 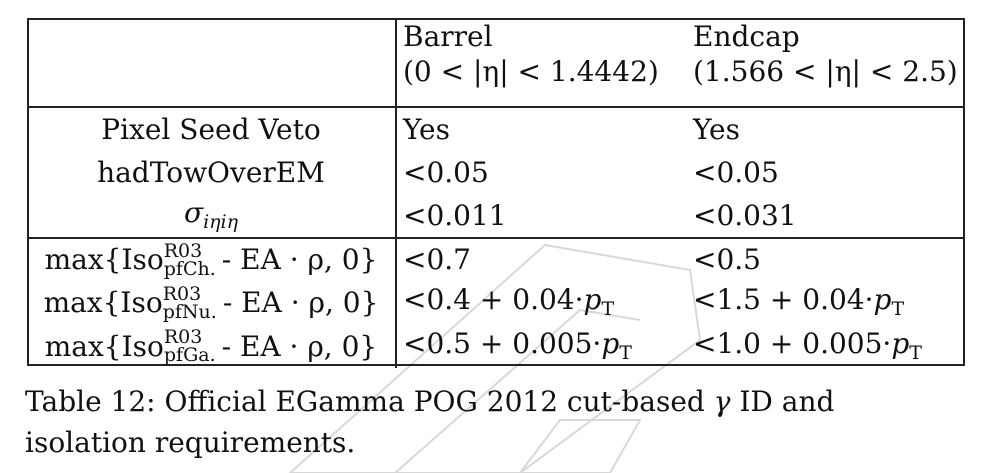 I want to click on header-barrel: Barrel (0 < |η| < 1.4442), so click(x=541, y=63).